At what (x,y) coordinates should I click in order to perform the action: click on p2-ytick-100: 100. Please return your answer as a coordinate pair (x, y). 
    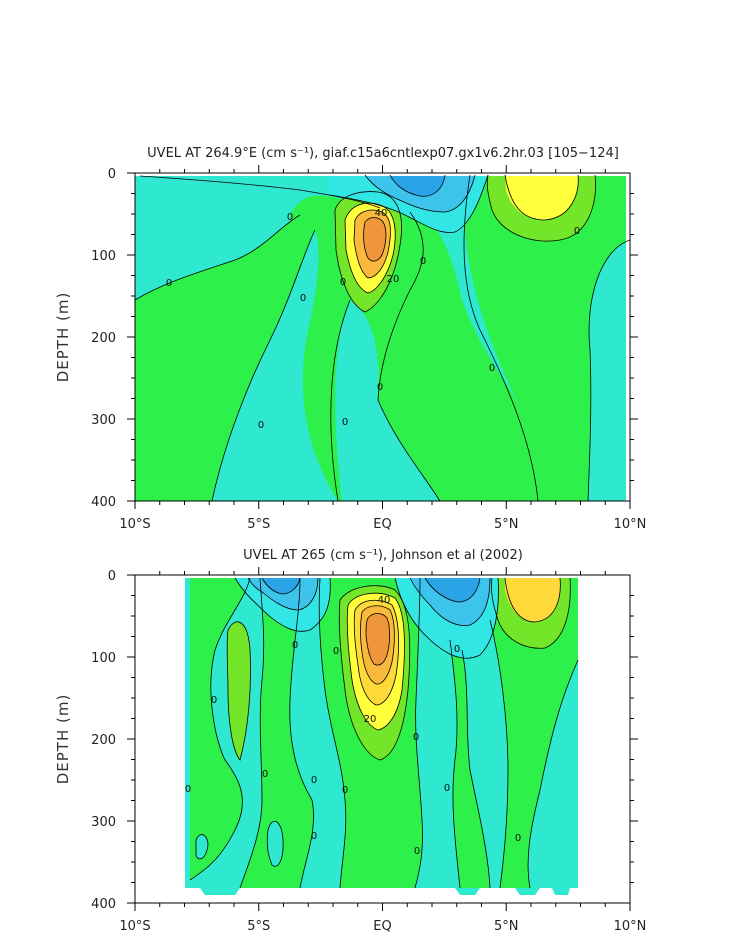
    Looking at the image, I should click on (103, 658).